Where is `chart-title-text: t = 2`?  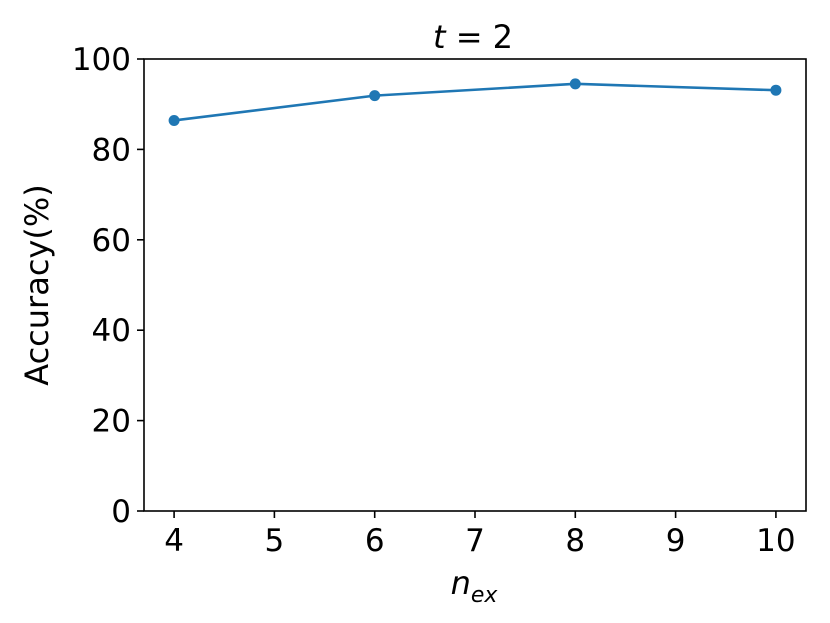
chart-title-text: t = 2 is located at coordinates (473, 37).